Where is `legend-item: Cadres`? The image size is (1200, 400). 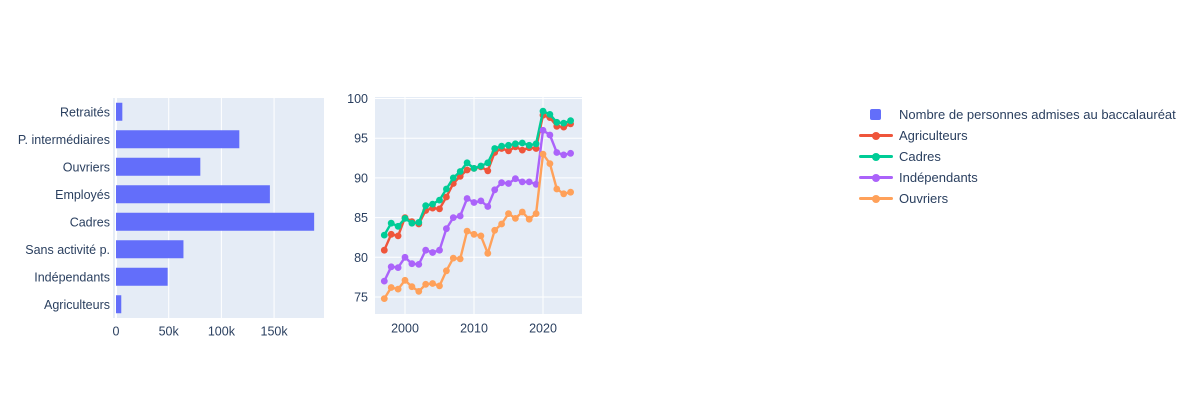 legend-item: Cadres is located at coordinates (1016, 156).